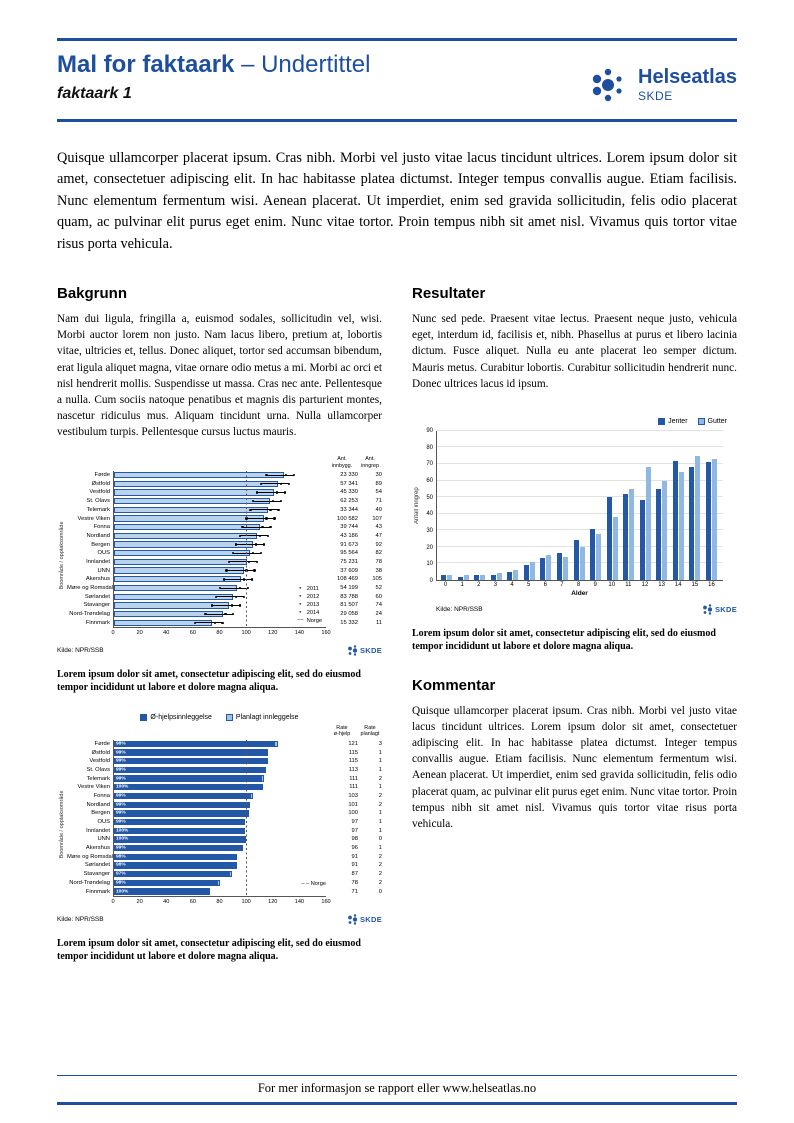  What do you see at coordinates (224, 744) in the screenshot?
I see `chart2-row: Førde 98% 121 3` at bounding box center [224, 744].